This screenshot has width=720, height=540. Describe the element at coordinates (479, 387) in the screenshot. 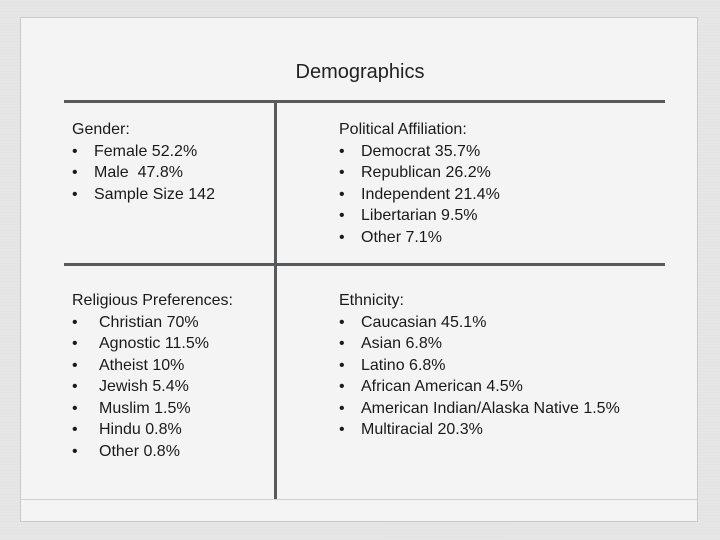

I see `list-item: • African American 4.5%` at that location.